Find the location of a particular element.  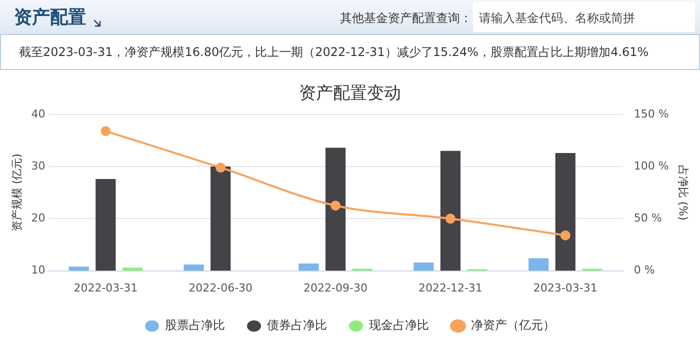

x-tick-label: 2022-09-30 is located at coordinates (336, 287).